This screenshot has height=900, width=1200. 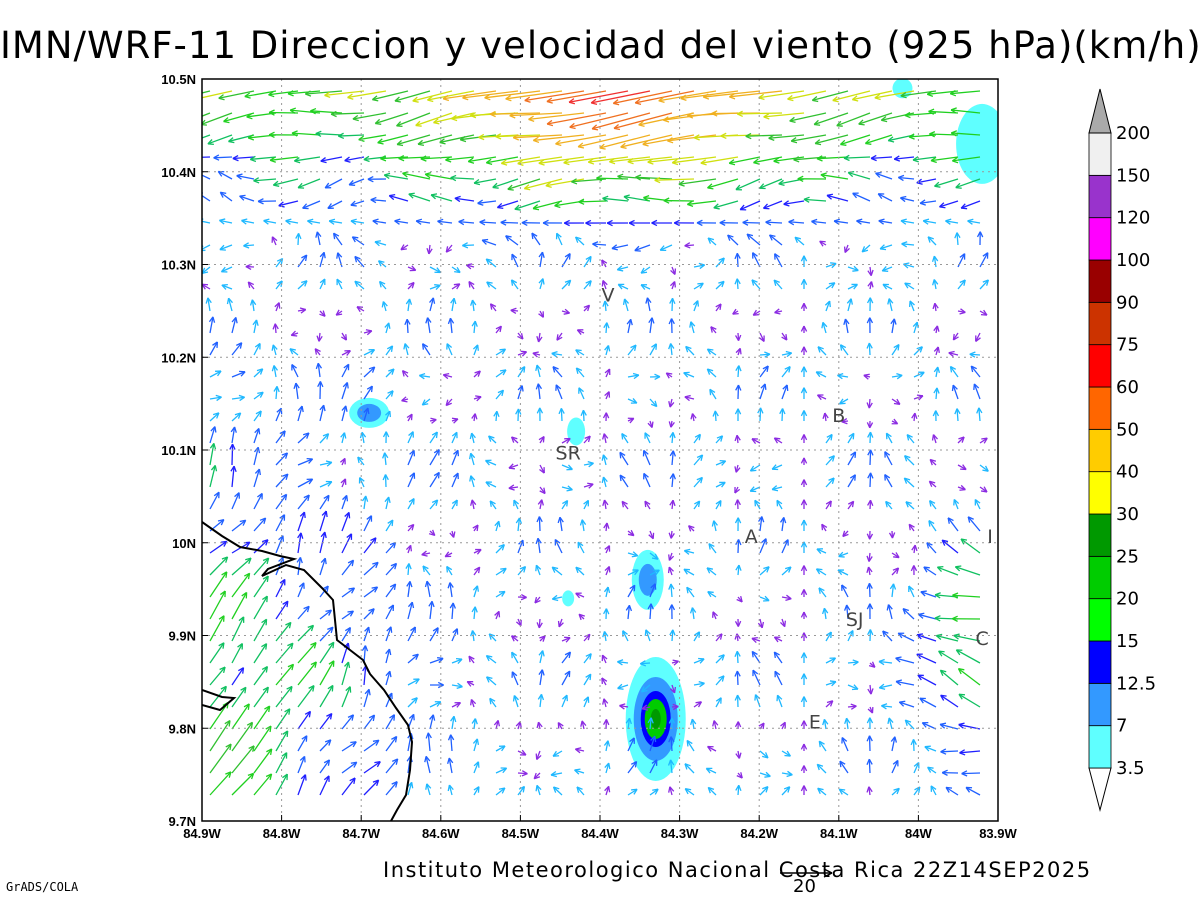 I want to click on colorbar-segment, so click(x=1100, y=704).